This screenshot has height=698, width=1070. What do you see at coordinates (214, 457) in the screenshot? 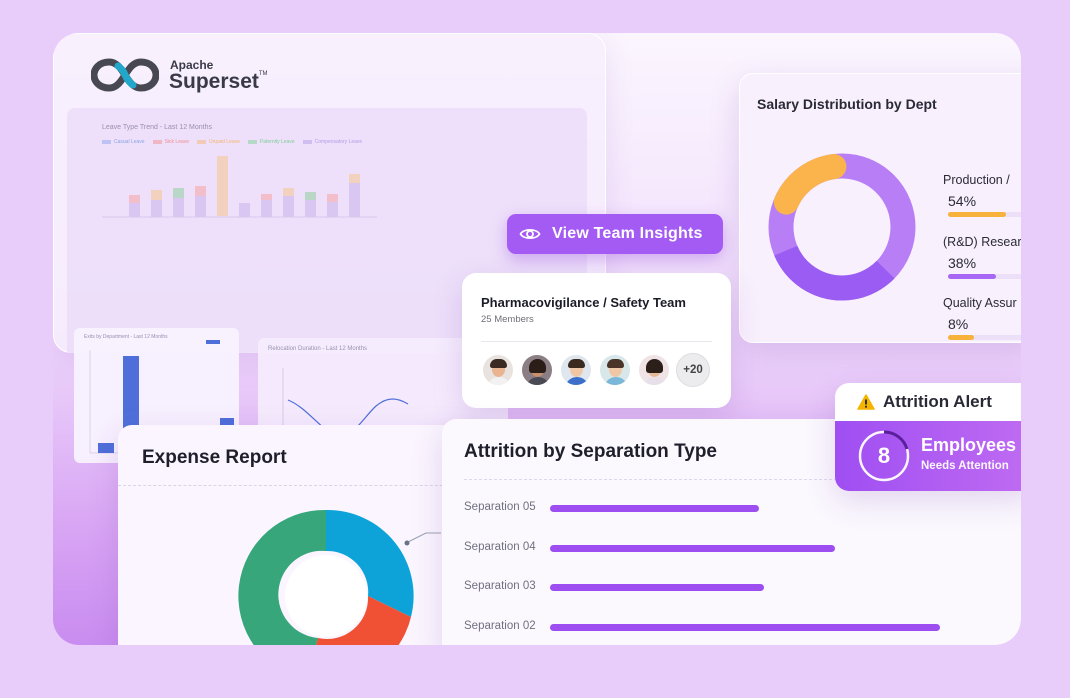
I see `expense-report-title: Expense Report` at bounding box center [214, 457].